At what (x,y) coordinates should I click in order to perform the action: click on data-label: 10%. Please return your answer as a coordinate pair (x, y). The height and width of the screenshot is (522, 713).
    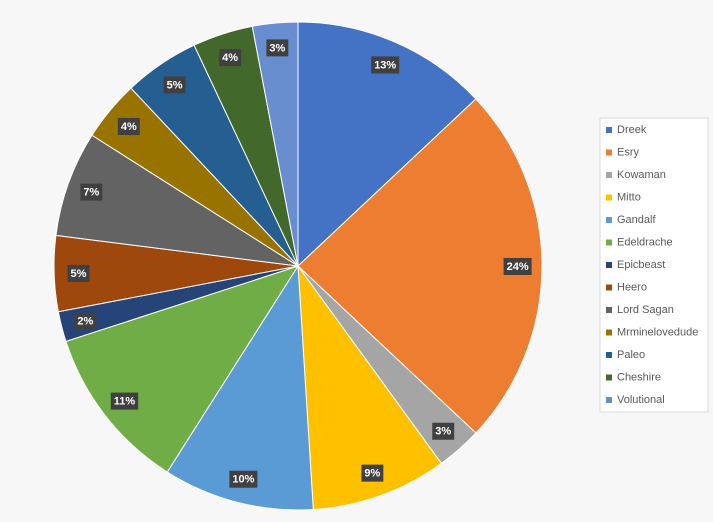
    Looking at the image, I should click on (243, 480).